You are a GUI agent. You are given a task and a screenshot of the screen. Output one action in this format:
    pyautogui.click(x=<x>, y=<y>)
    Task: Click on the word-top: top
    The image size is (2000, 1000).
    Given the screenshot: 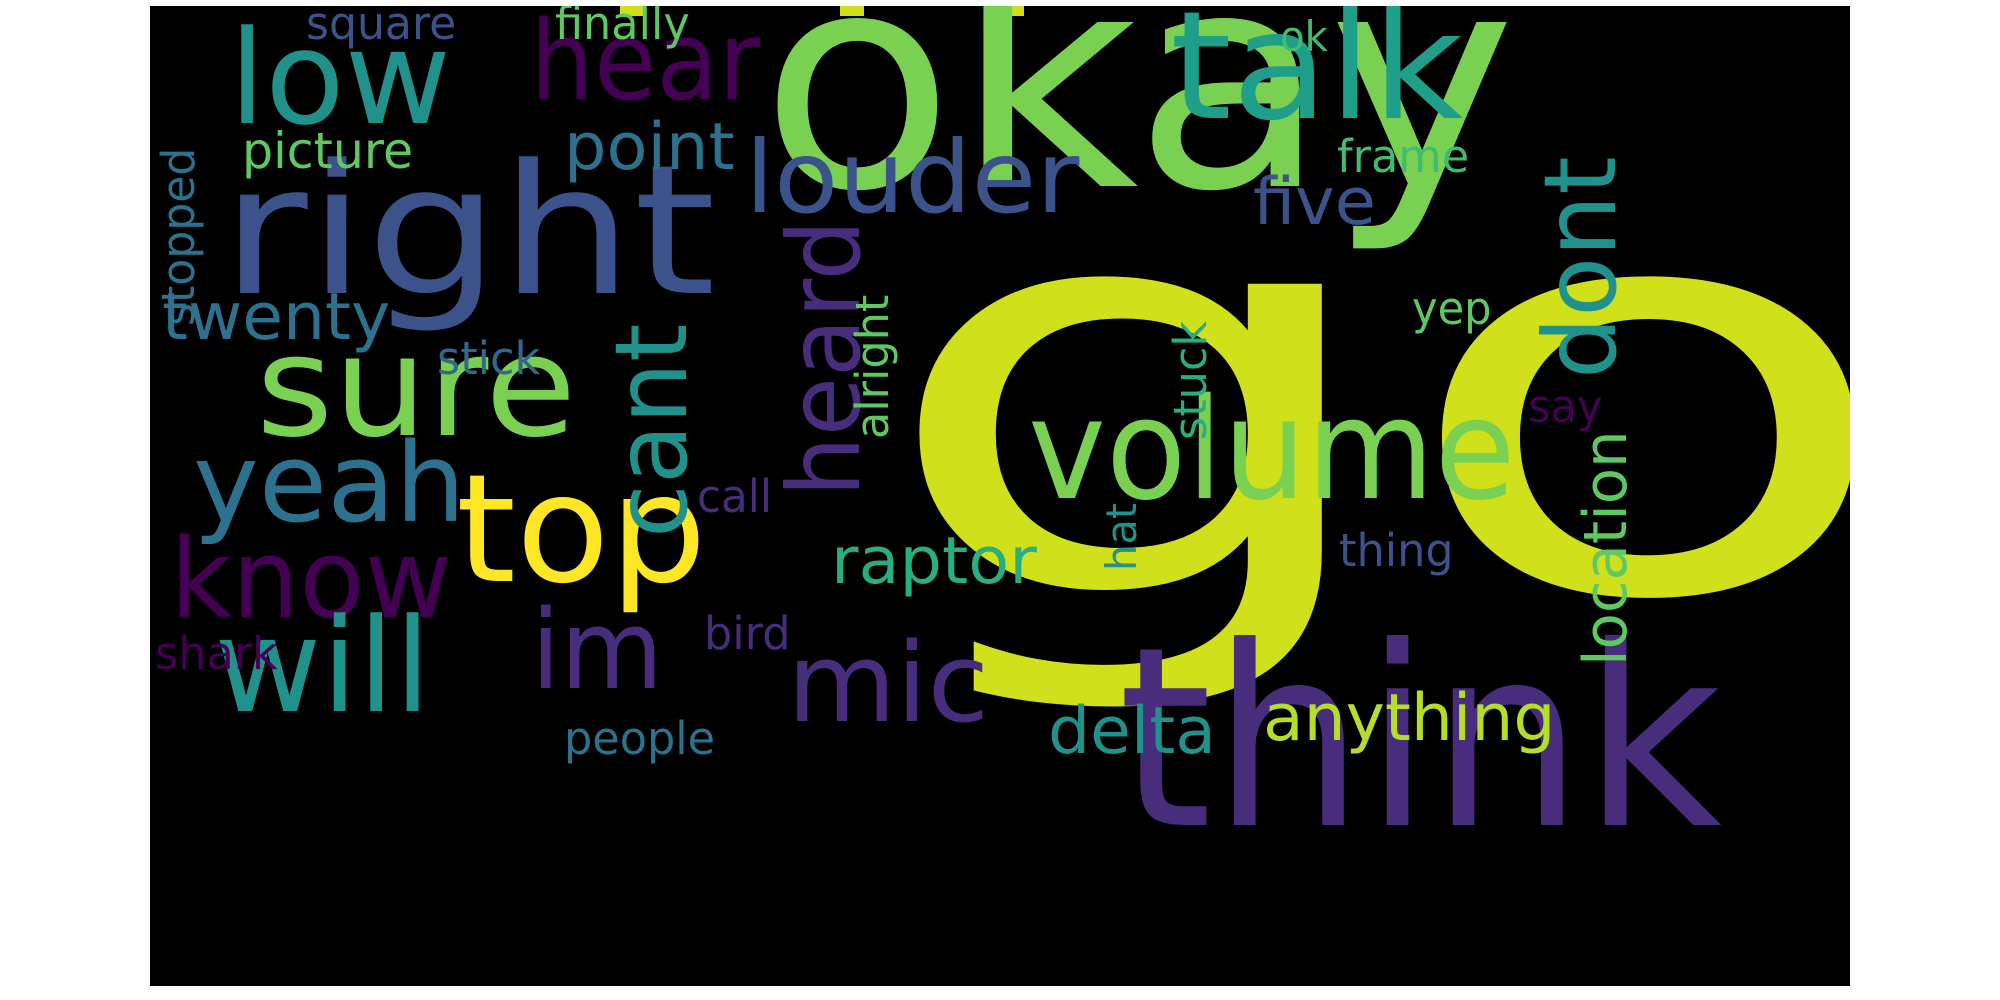 What is the action you would take?
    pyautogui.click(x=581, y=530)
    